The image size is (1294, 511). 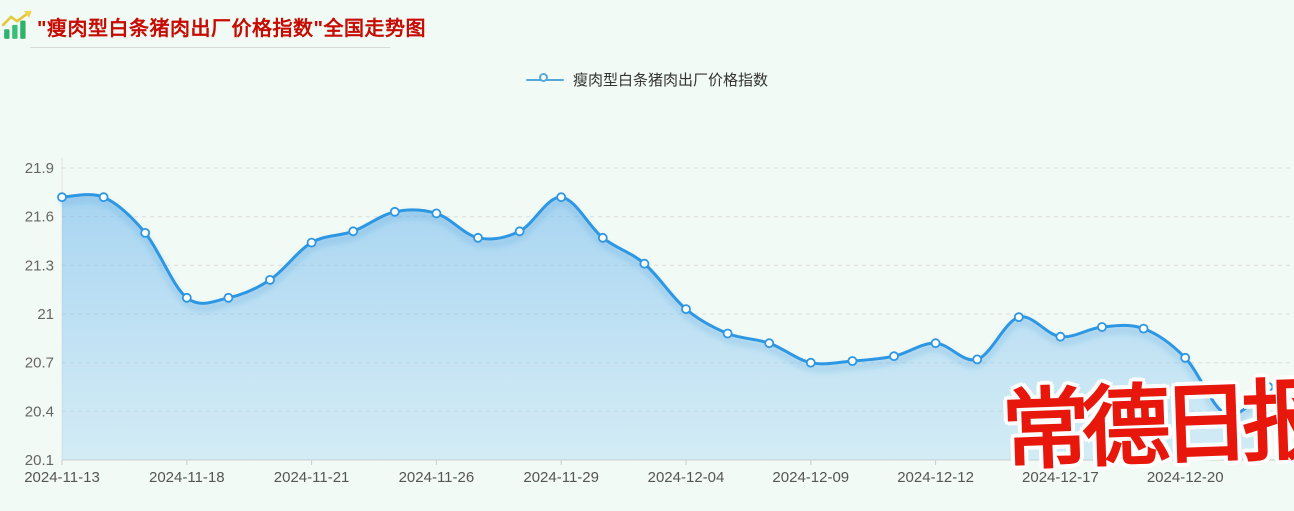 I want to click on y-axis-label: 21.6, so click(x=39, y=217).